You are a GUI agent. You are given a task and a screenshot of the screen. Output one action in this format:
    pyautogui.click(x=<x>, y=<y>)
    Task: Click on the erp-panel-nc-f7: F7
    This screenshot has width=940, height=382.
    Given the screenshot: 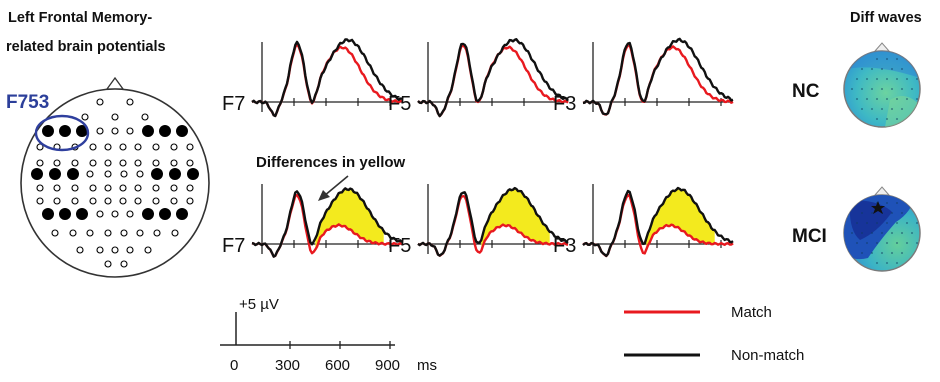 What is the action you would take?
    pyautogui.click(x=312, y=78)
    